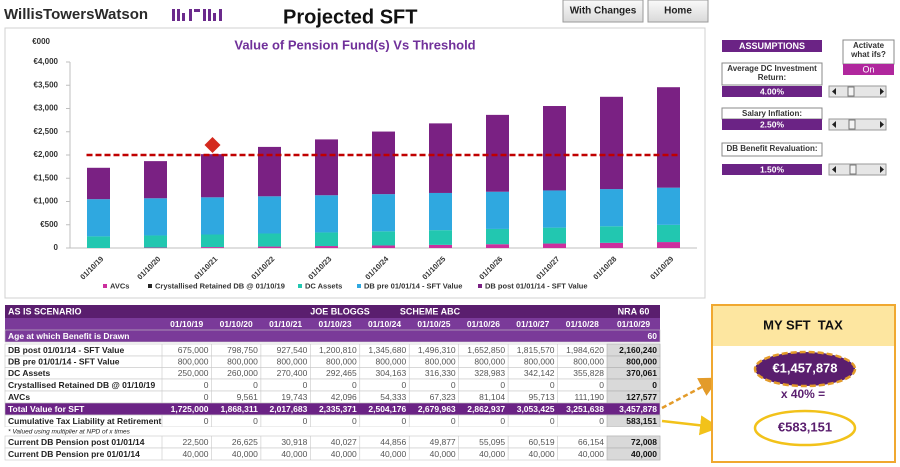 This screenshot has height=467, width=900. I want to click on table-cell: 316,330, so click(440, 373).